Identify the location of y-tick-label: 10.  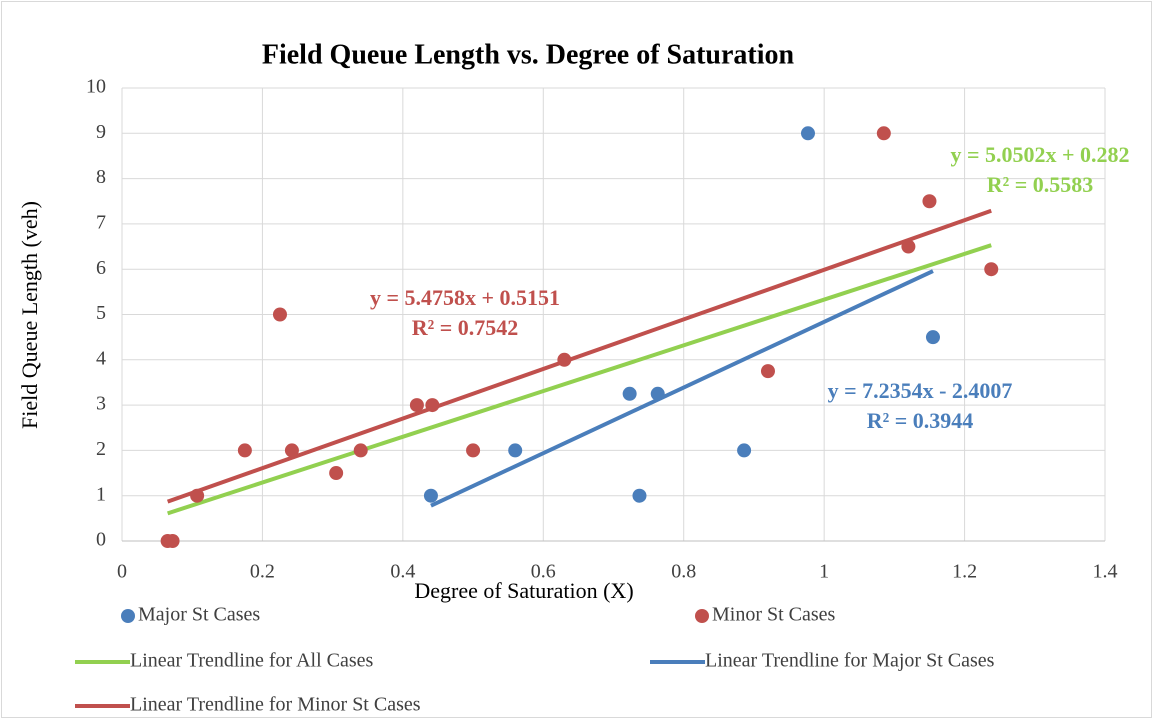
(96, 87).